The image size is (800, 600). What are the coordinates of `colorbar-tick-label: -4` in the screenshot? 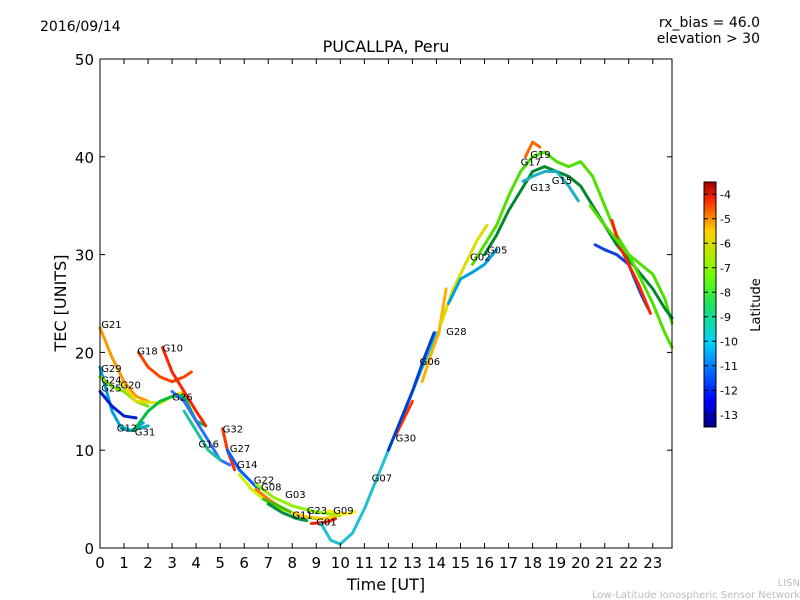 It's located at (725, 194).